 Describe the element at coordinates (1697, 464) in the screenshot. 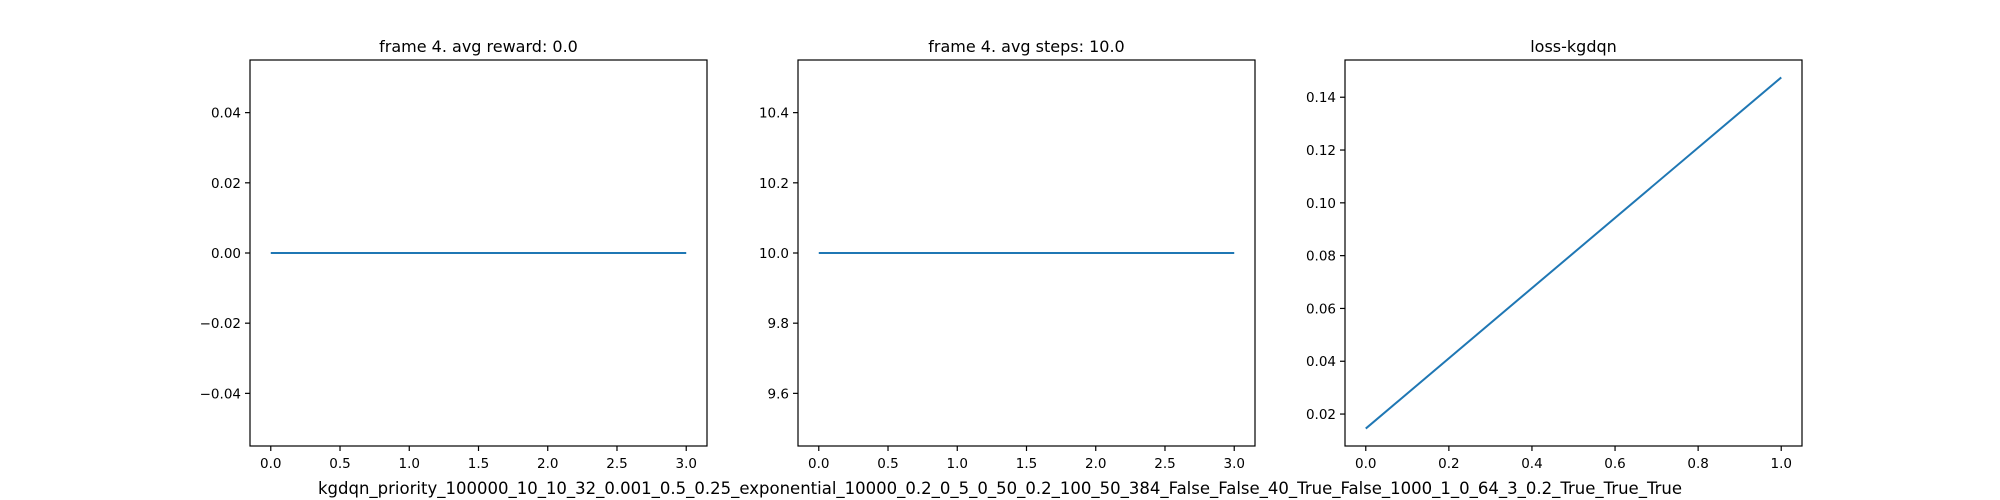

I see `x-tick-label: 0.8` at that location.